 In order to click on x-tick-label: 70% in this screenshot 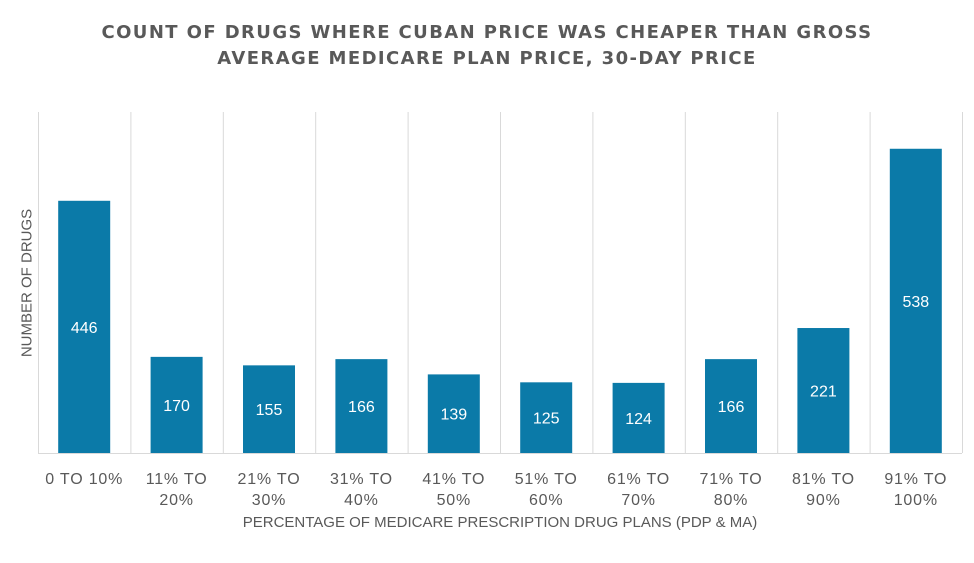, I will do `click(638, 500)`.